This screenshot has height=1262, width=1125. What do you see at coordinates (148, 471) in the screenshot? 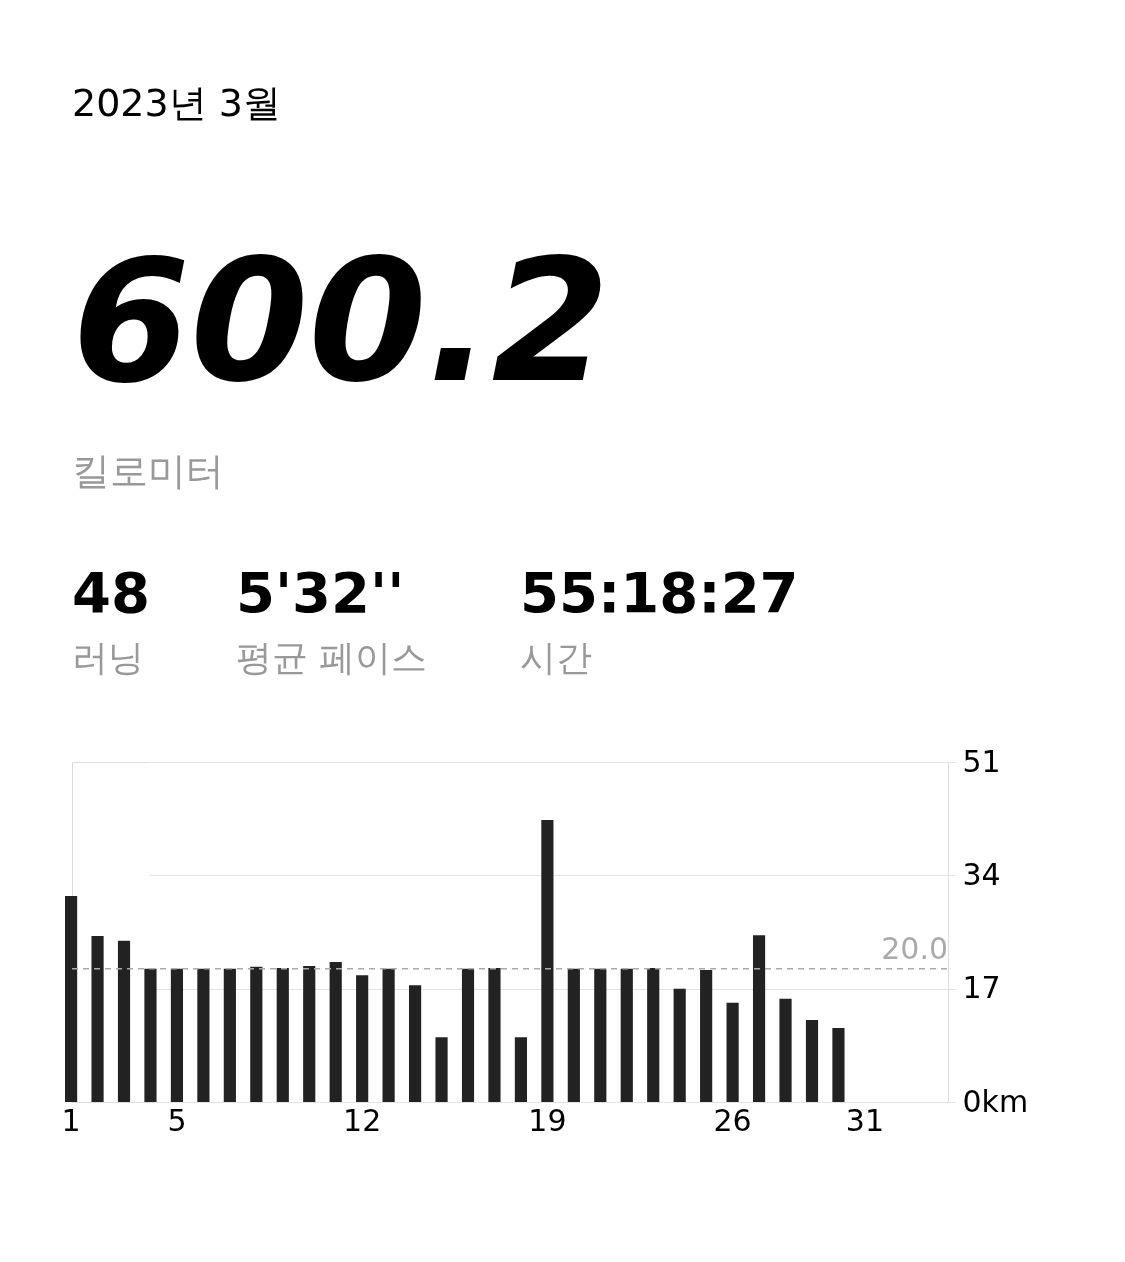
I see `text: 킬로미터` at bounding box center [148, 471].